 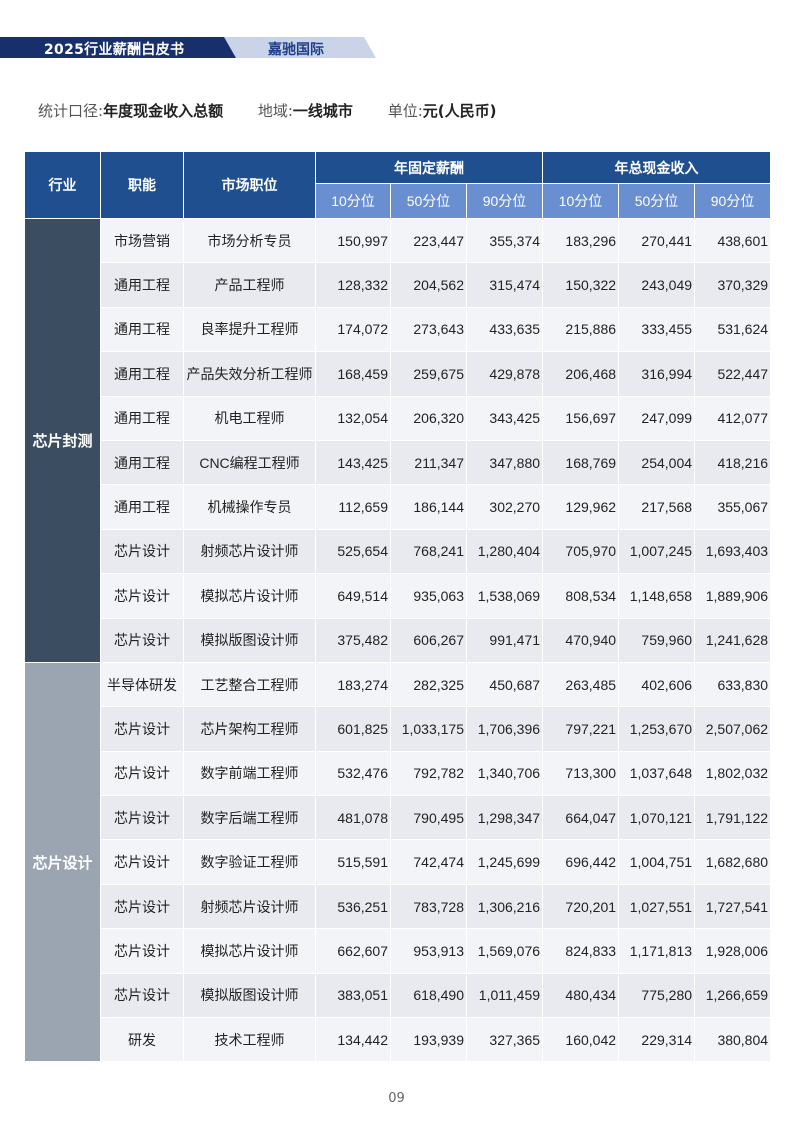 I want to click on industry-cell: 芯片设计, so click(x=62, y=862).